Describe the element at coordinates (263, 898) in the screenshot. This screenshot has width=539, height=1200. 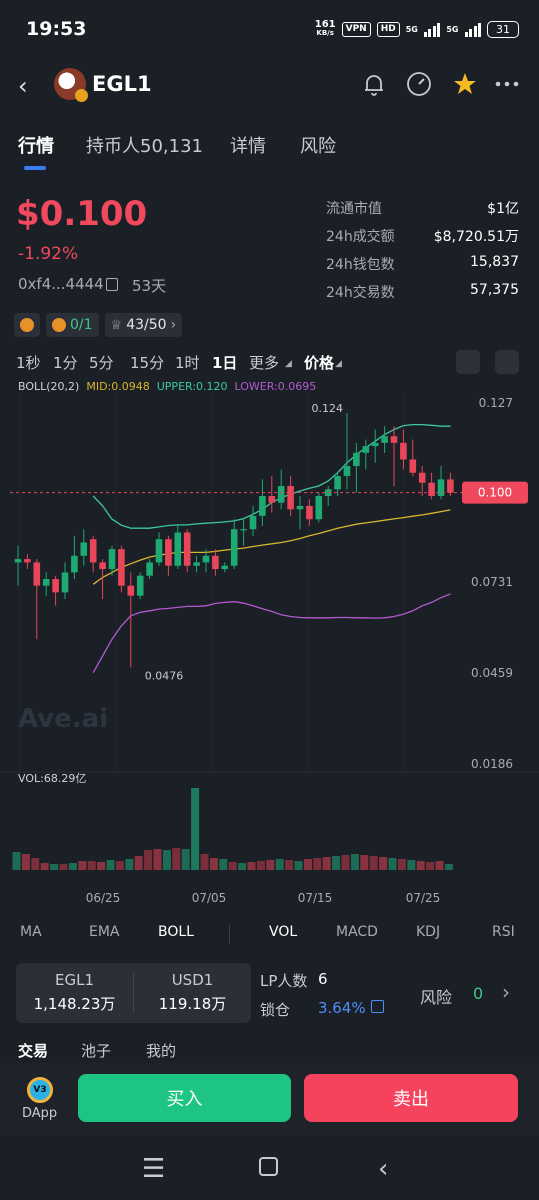
I see `date-axis: 06/25 07/05 07/15 07/25` at that location.